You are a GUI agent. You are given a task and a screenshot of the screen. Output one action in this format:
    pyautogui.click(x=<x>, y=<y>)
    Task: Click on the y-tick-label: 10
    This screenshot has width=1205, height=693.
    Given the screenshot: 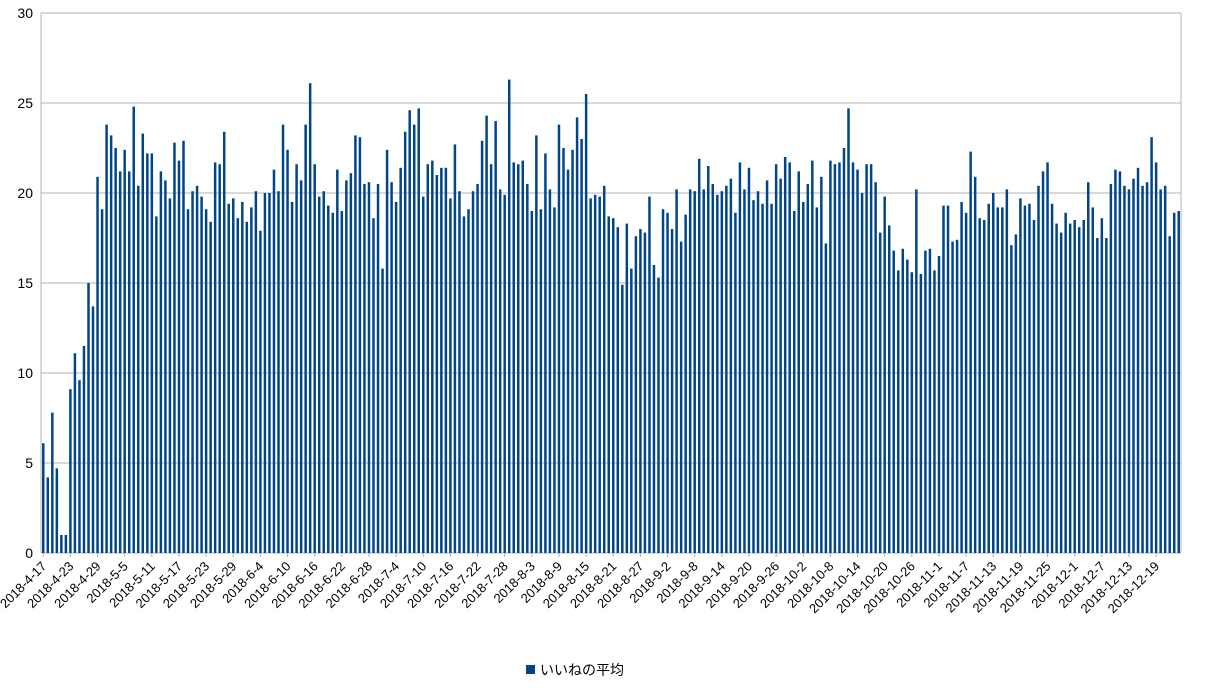 What is the action you would take?
    pyautogui.click(x=25, y=373)
    